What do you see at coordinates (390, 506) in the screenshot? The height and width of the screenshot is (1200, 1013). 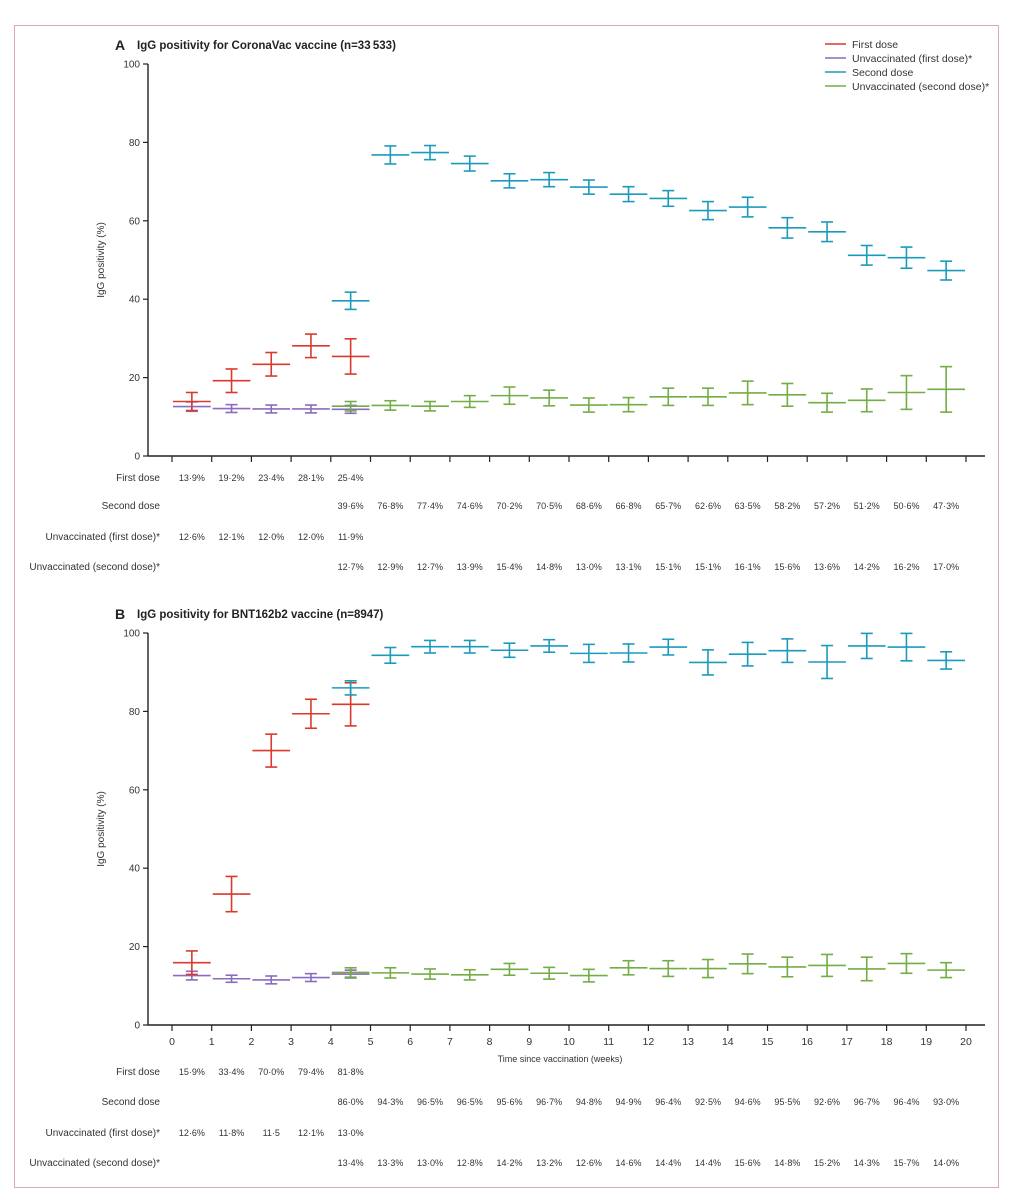 I see `table-cell: 76·8%` at bounding box center [390, 506].